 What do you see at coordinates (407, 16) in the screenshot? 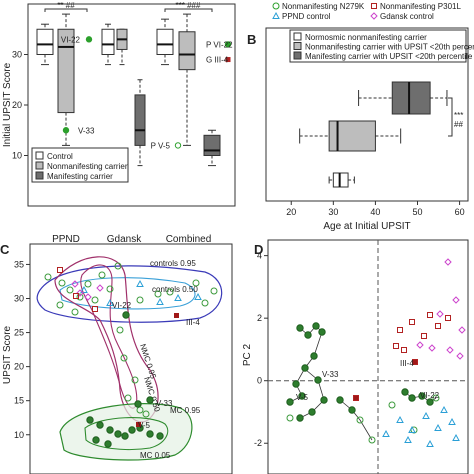
I see `panel-d-legend-label: Gdansk control` at bounding box center [407, 16].